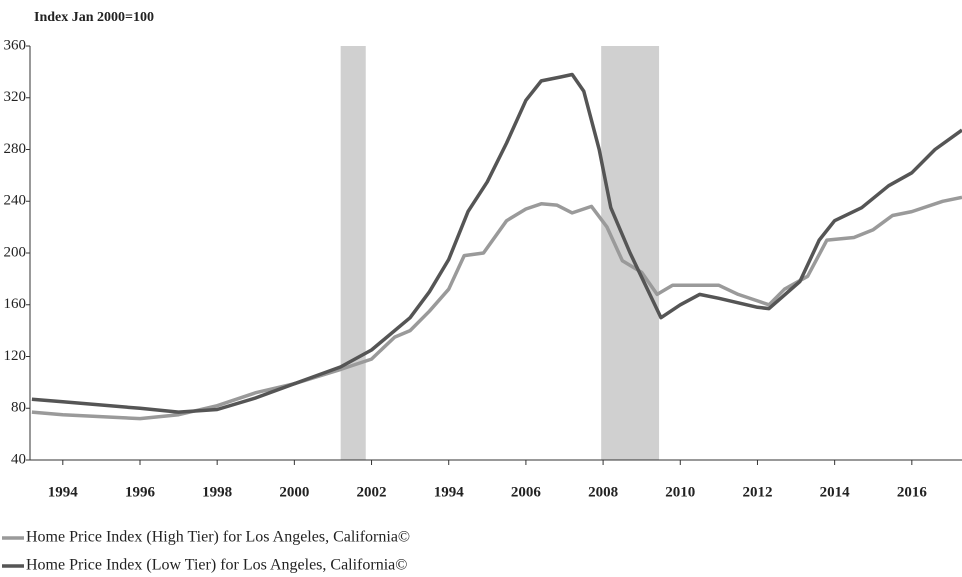 Image resolution: width=962 pixels, height=577 pixels. I want to click on x-tick-label: 2006, so click(526, 492).